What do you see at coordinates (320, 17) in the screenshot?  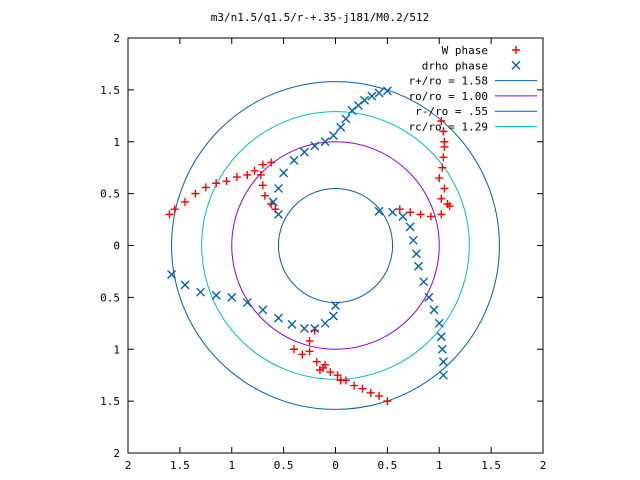 I see `chart-title: m3/n1.5/q1.5/r-+.35-j181/M0.2/512` at bounding box center [320, 17].